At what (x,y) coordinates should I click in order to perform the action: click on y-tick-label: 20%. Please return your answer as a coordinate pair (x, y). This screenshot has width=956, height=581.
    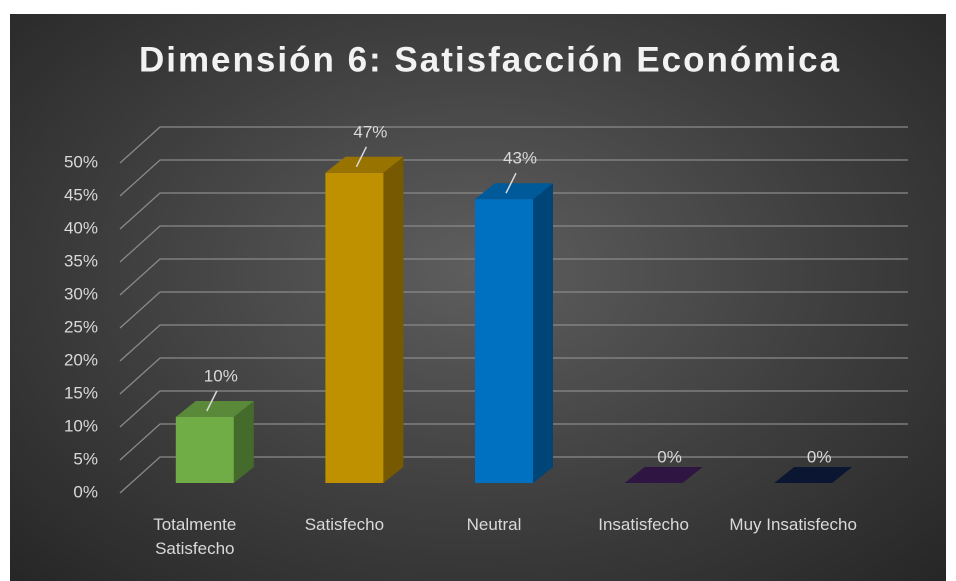
    Looking at the image, I should click on (81, 359).